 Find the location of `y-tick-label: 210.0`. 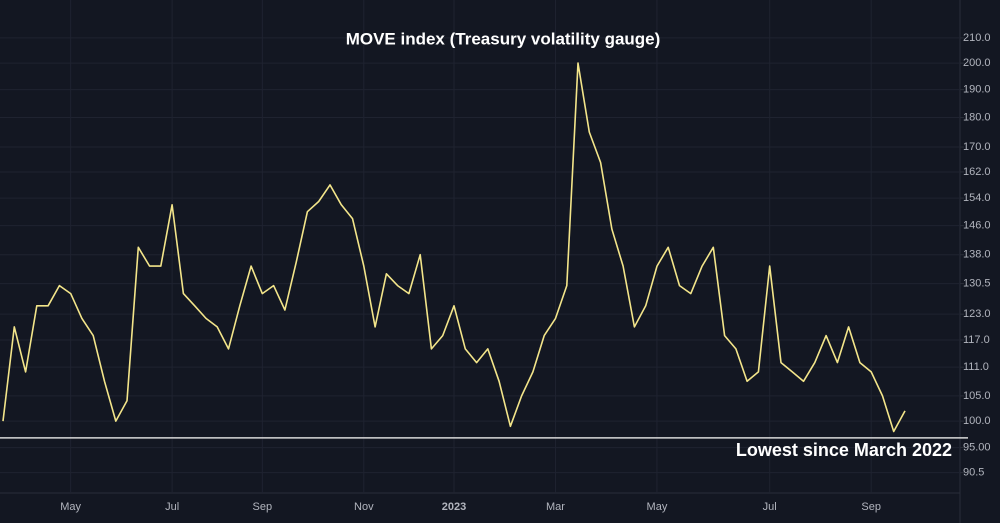

y-tick-label: 210.0 is located at coordinates (977, 38).